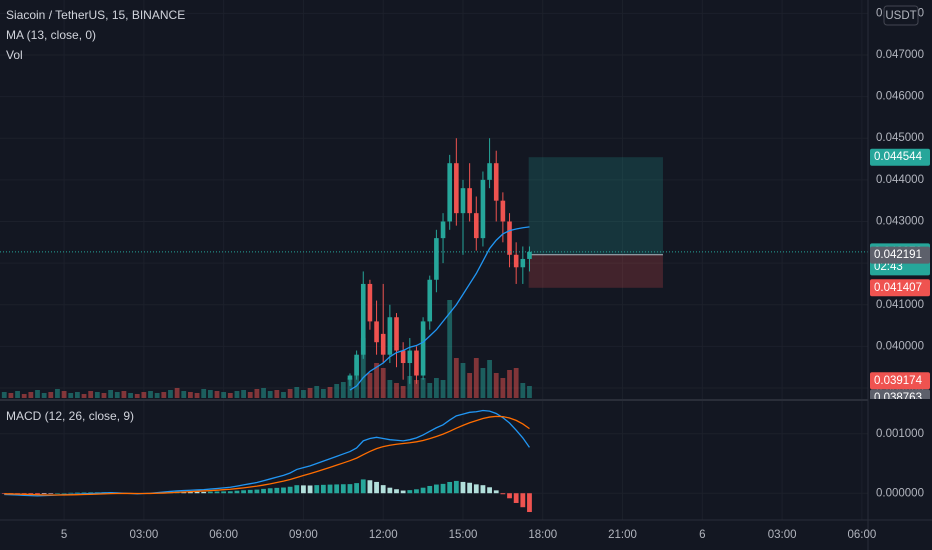 The width and height of the screenshot is (932, 550). I want to click on price-label: 0.038763, so click(898, 398).